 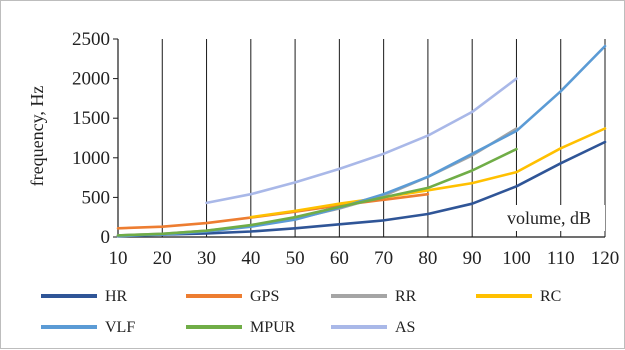 What do you see at coordinates (120, 327) in the screenshot?
I see `legend-label-vlf: VLF` at bounding box center [120, 327].